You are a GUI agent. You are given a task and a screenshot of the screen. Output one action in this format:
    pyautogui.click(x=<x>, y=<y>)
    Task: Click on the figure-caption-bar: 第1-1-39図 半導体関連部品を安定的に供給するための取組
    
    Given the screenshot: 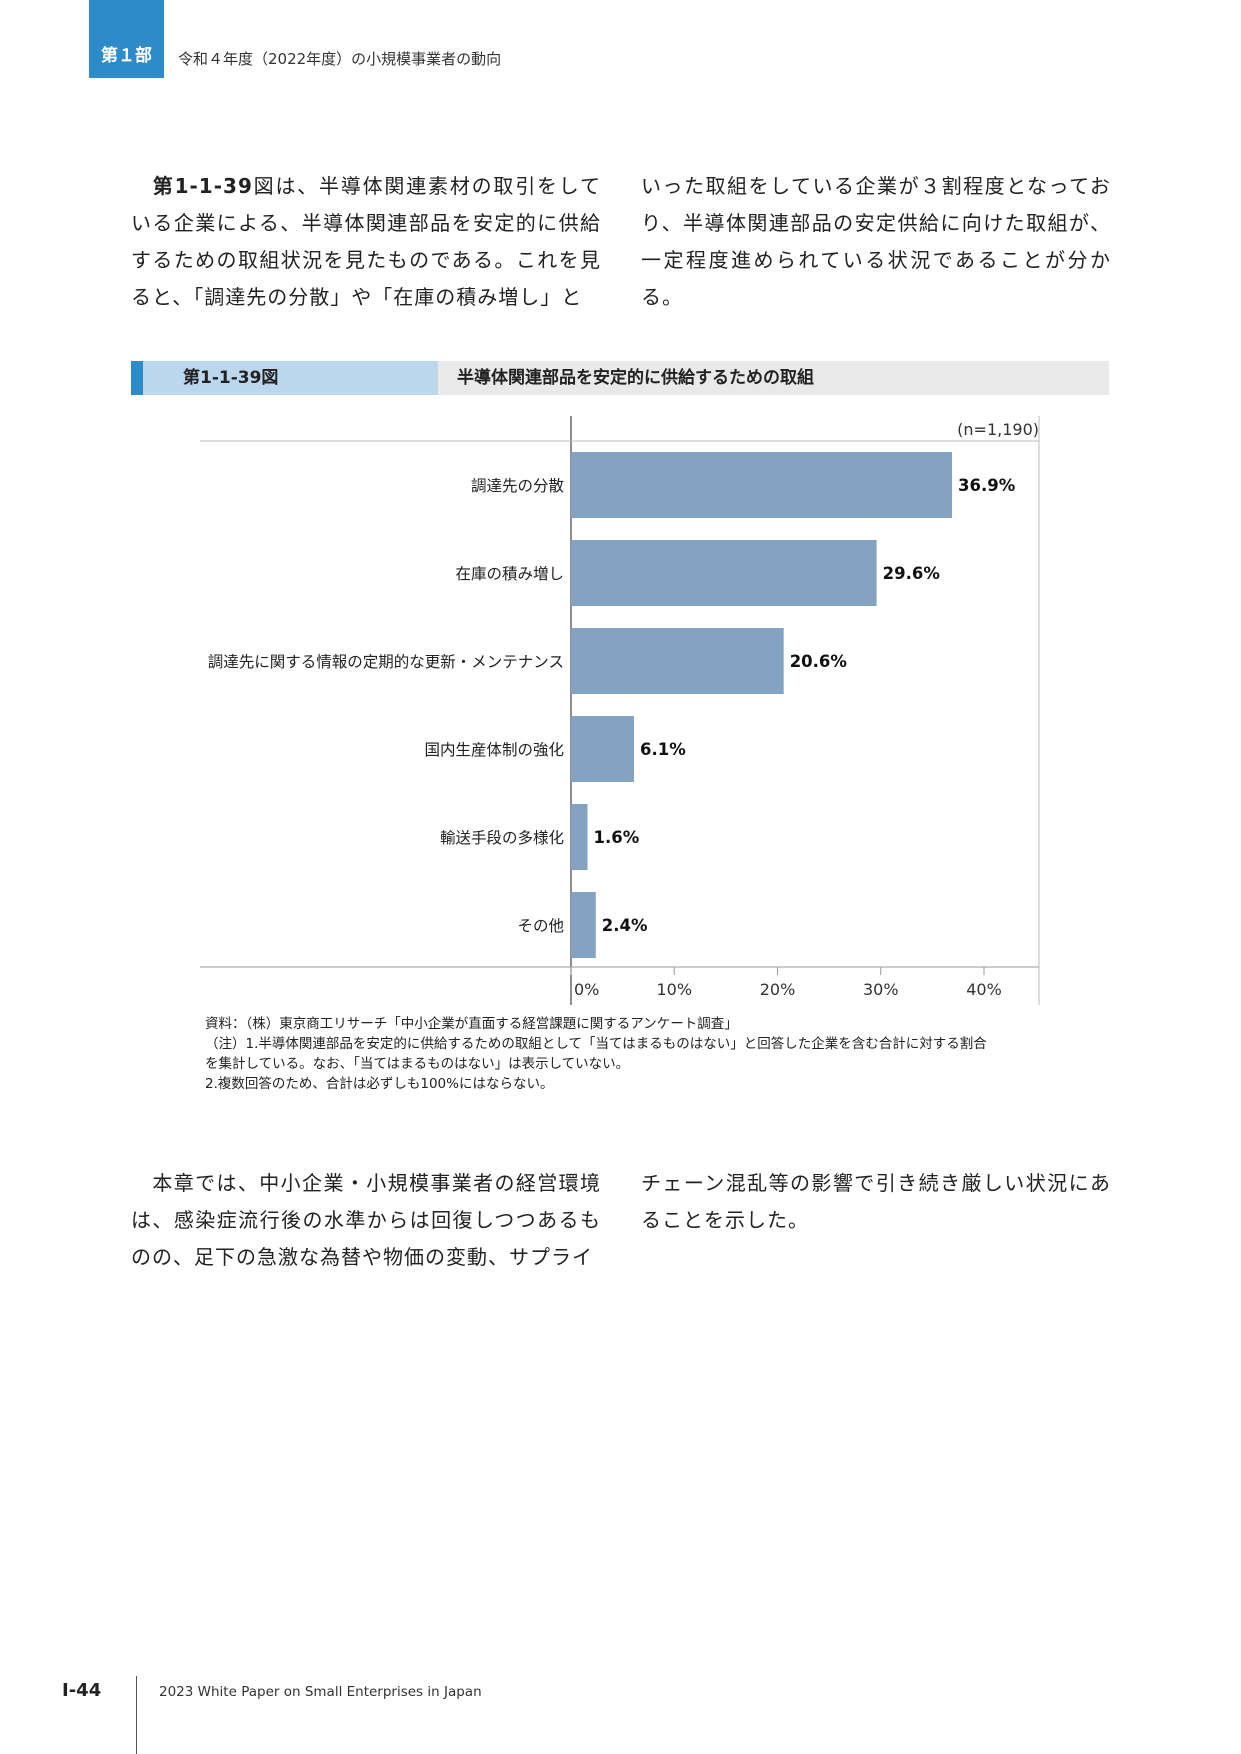 What is the action you would take?
    pyautogui.click(x=620, y=378)
    